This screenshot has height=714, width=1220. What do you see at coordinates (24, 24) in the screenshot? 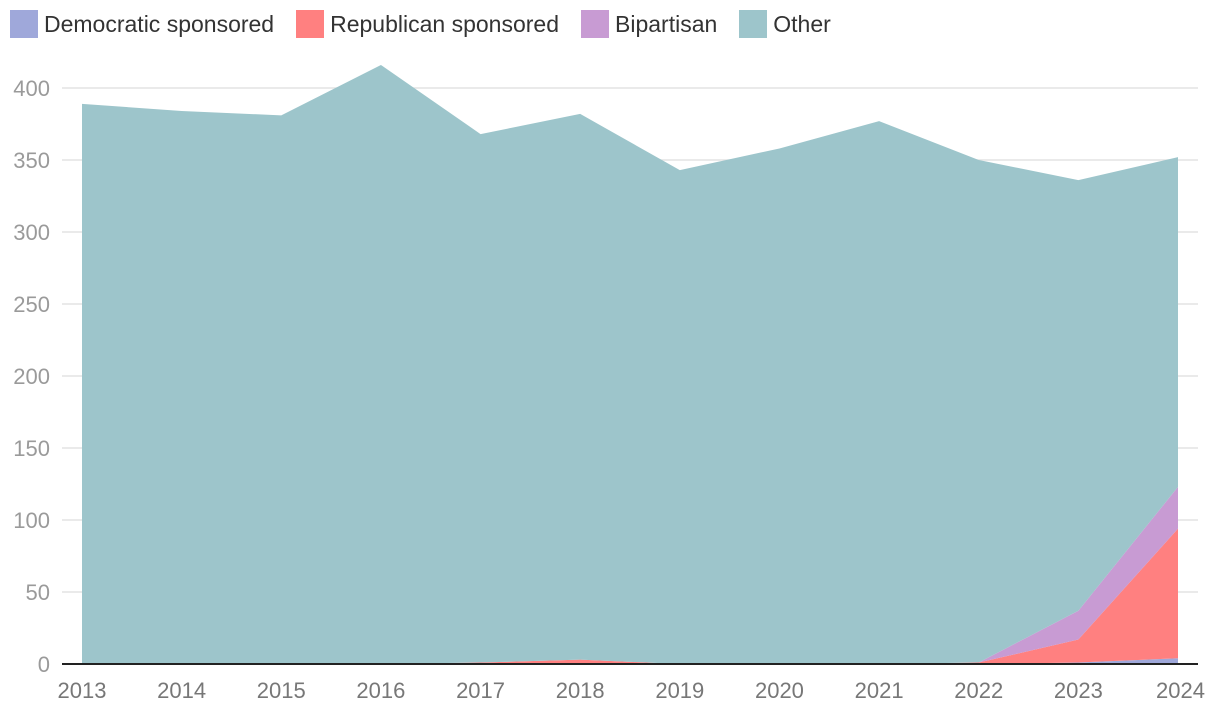
I see `legend-swatch-democratic` at bounding box center [24, 24].